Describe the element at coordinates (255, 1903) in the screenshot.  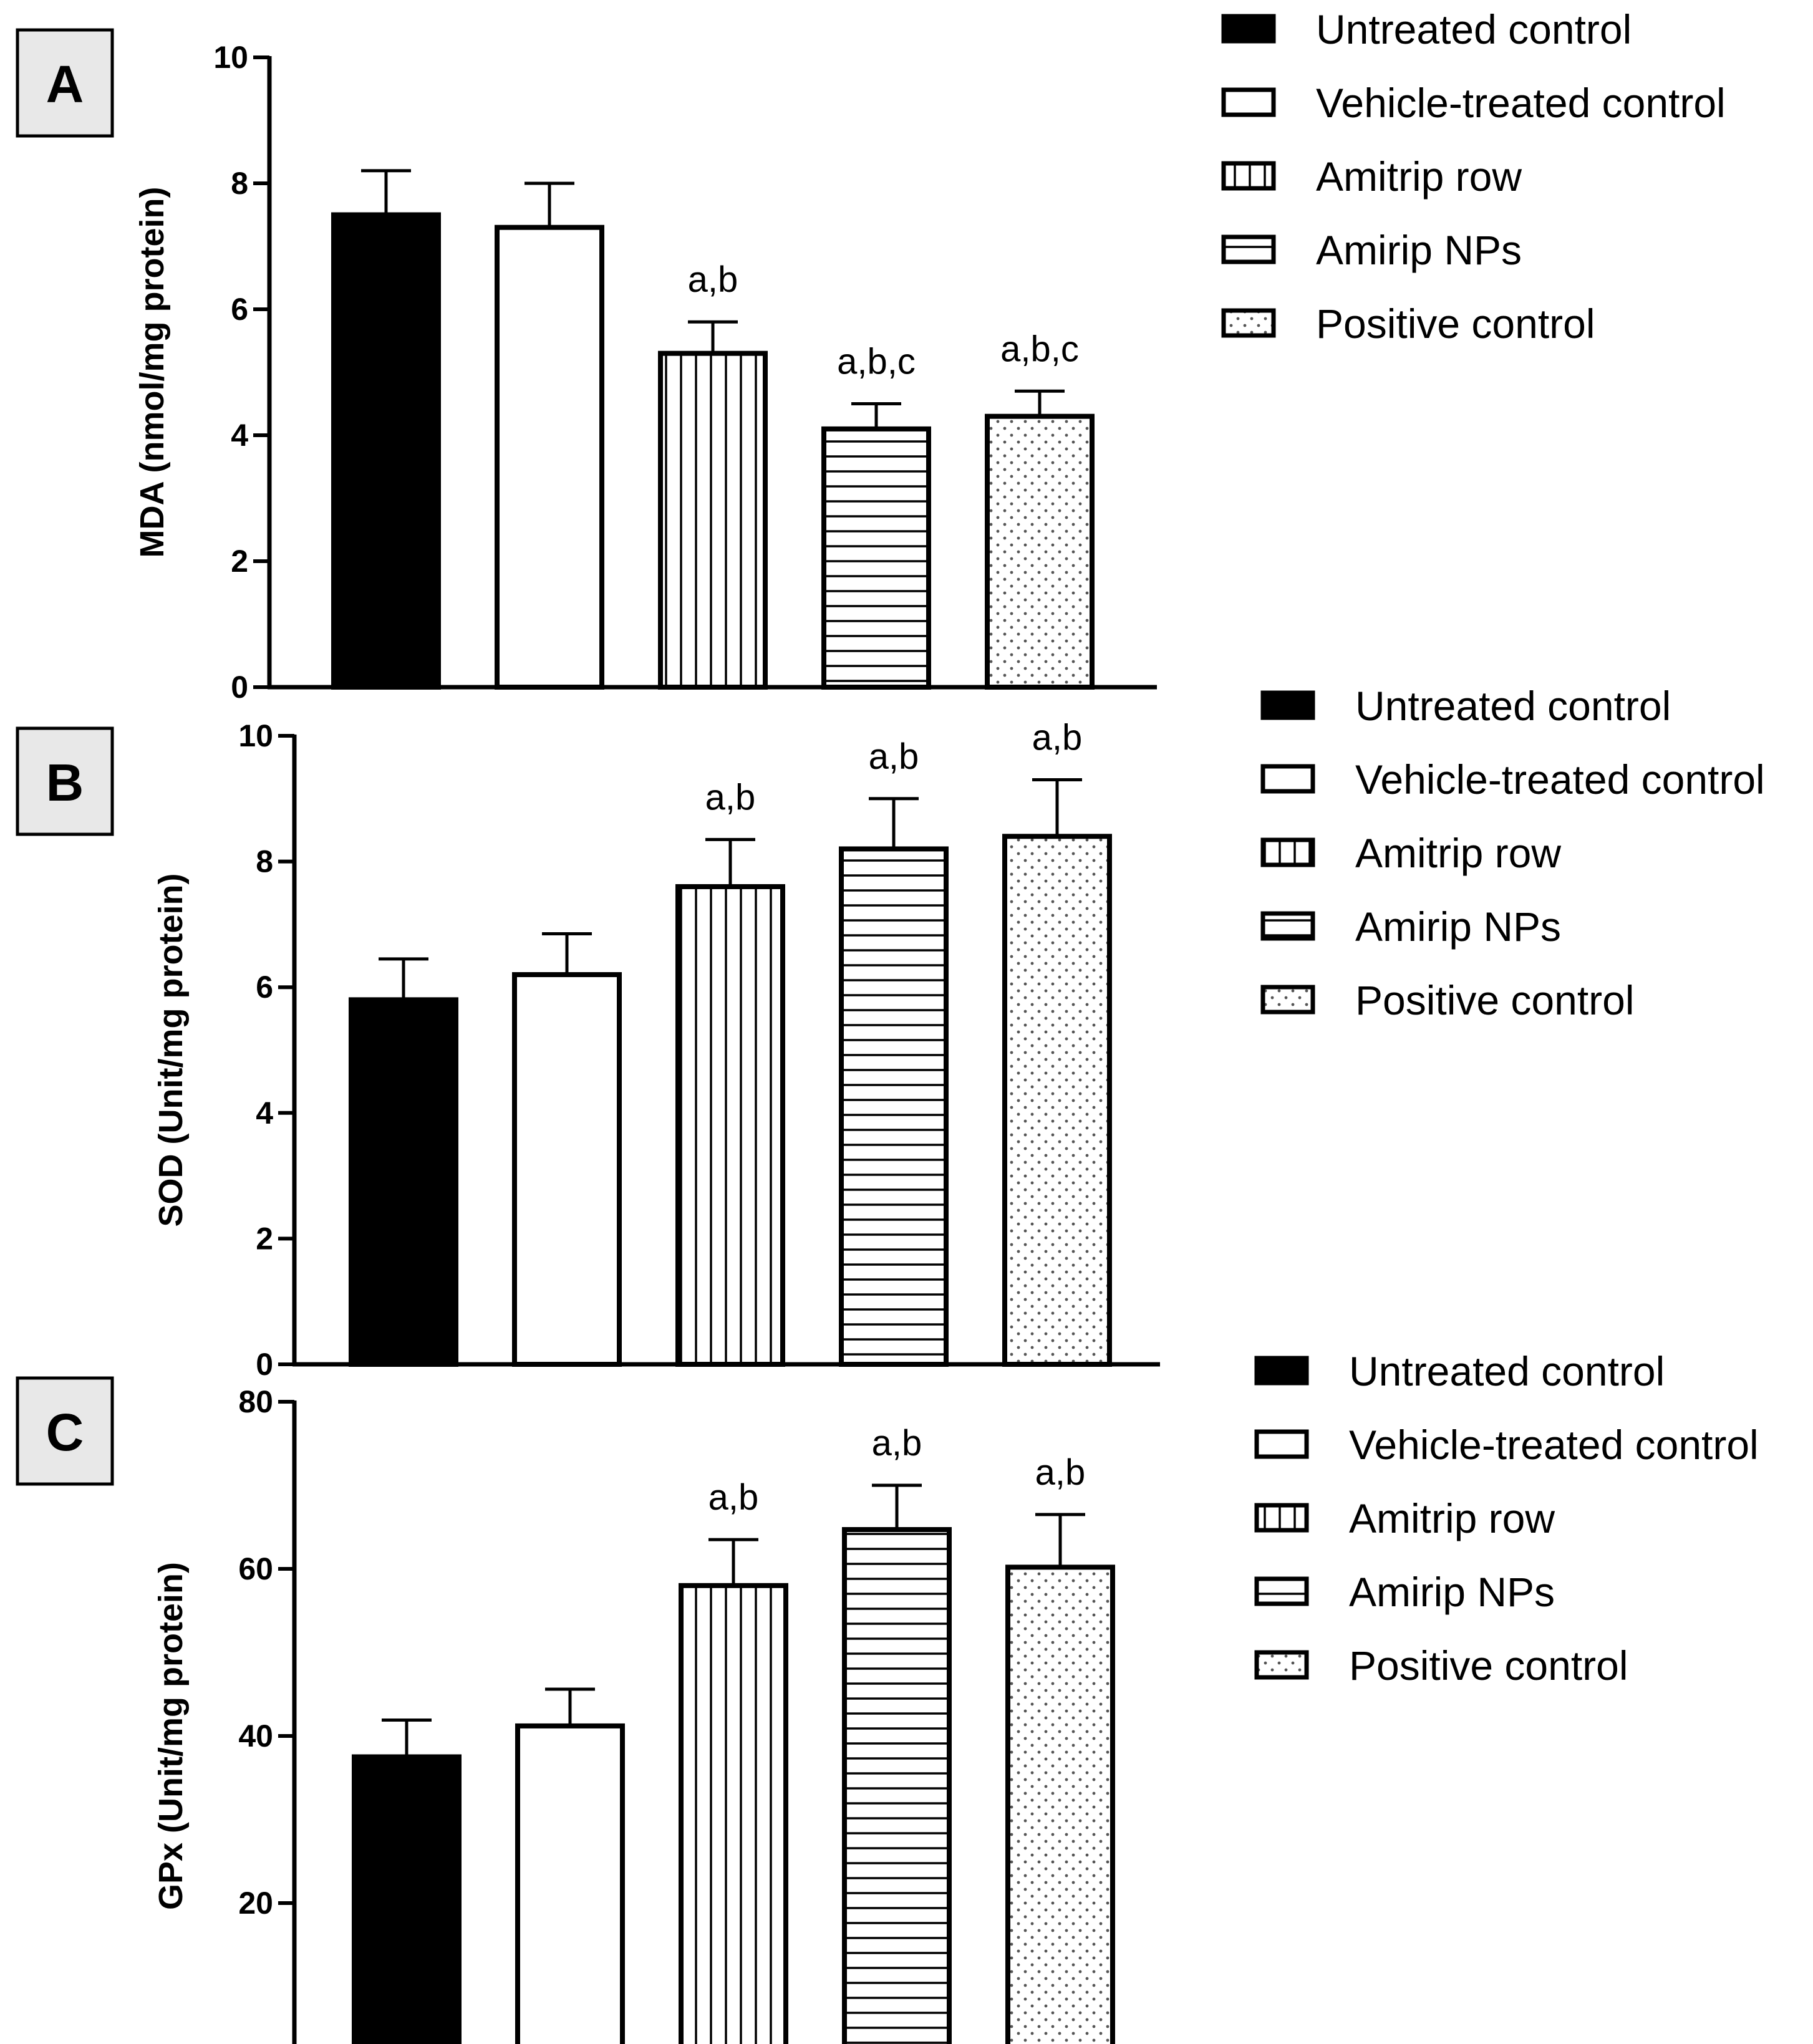
I see `y-tick-label: 20` at that location.